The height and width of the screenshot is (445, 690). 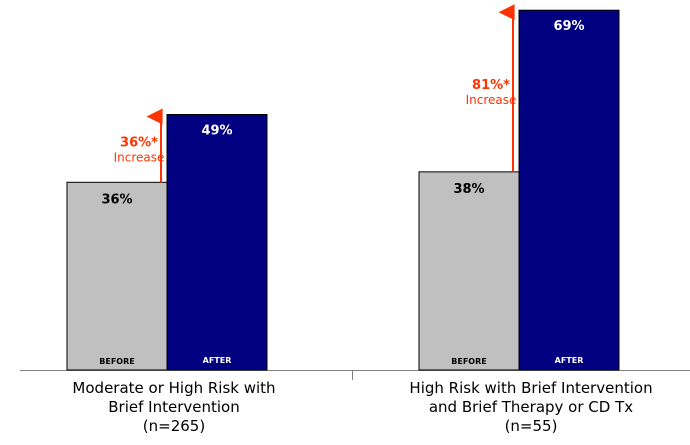 What do you see at coordinates (174, 426) in the screenshot?
I see `category-label-line: (n=265)` at bounding box center [174, 426].